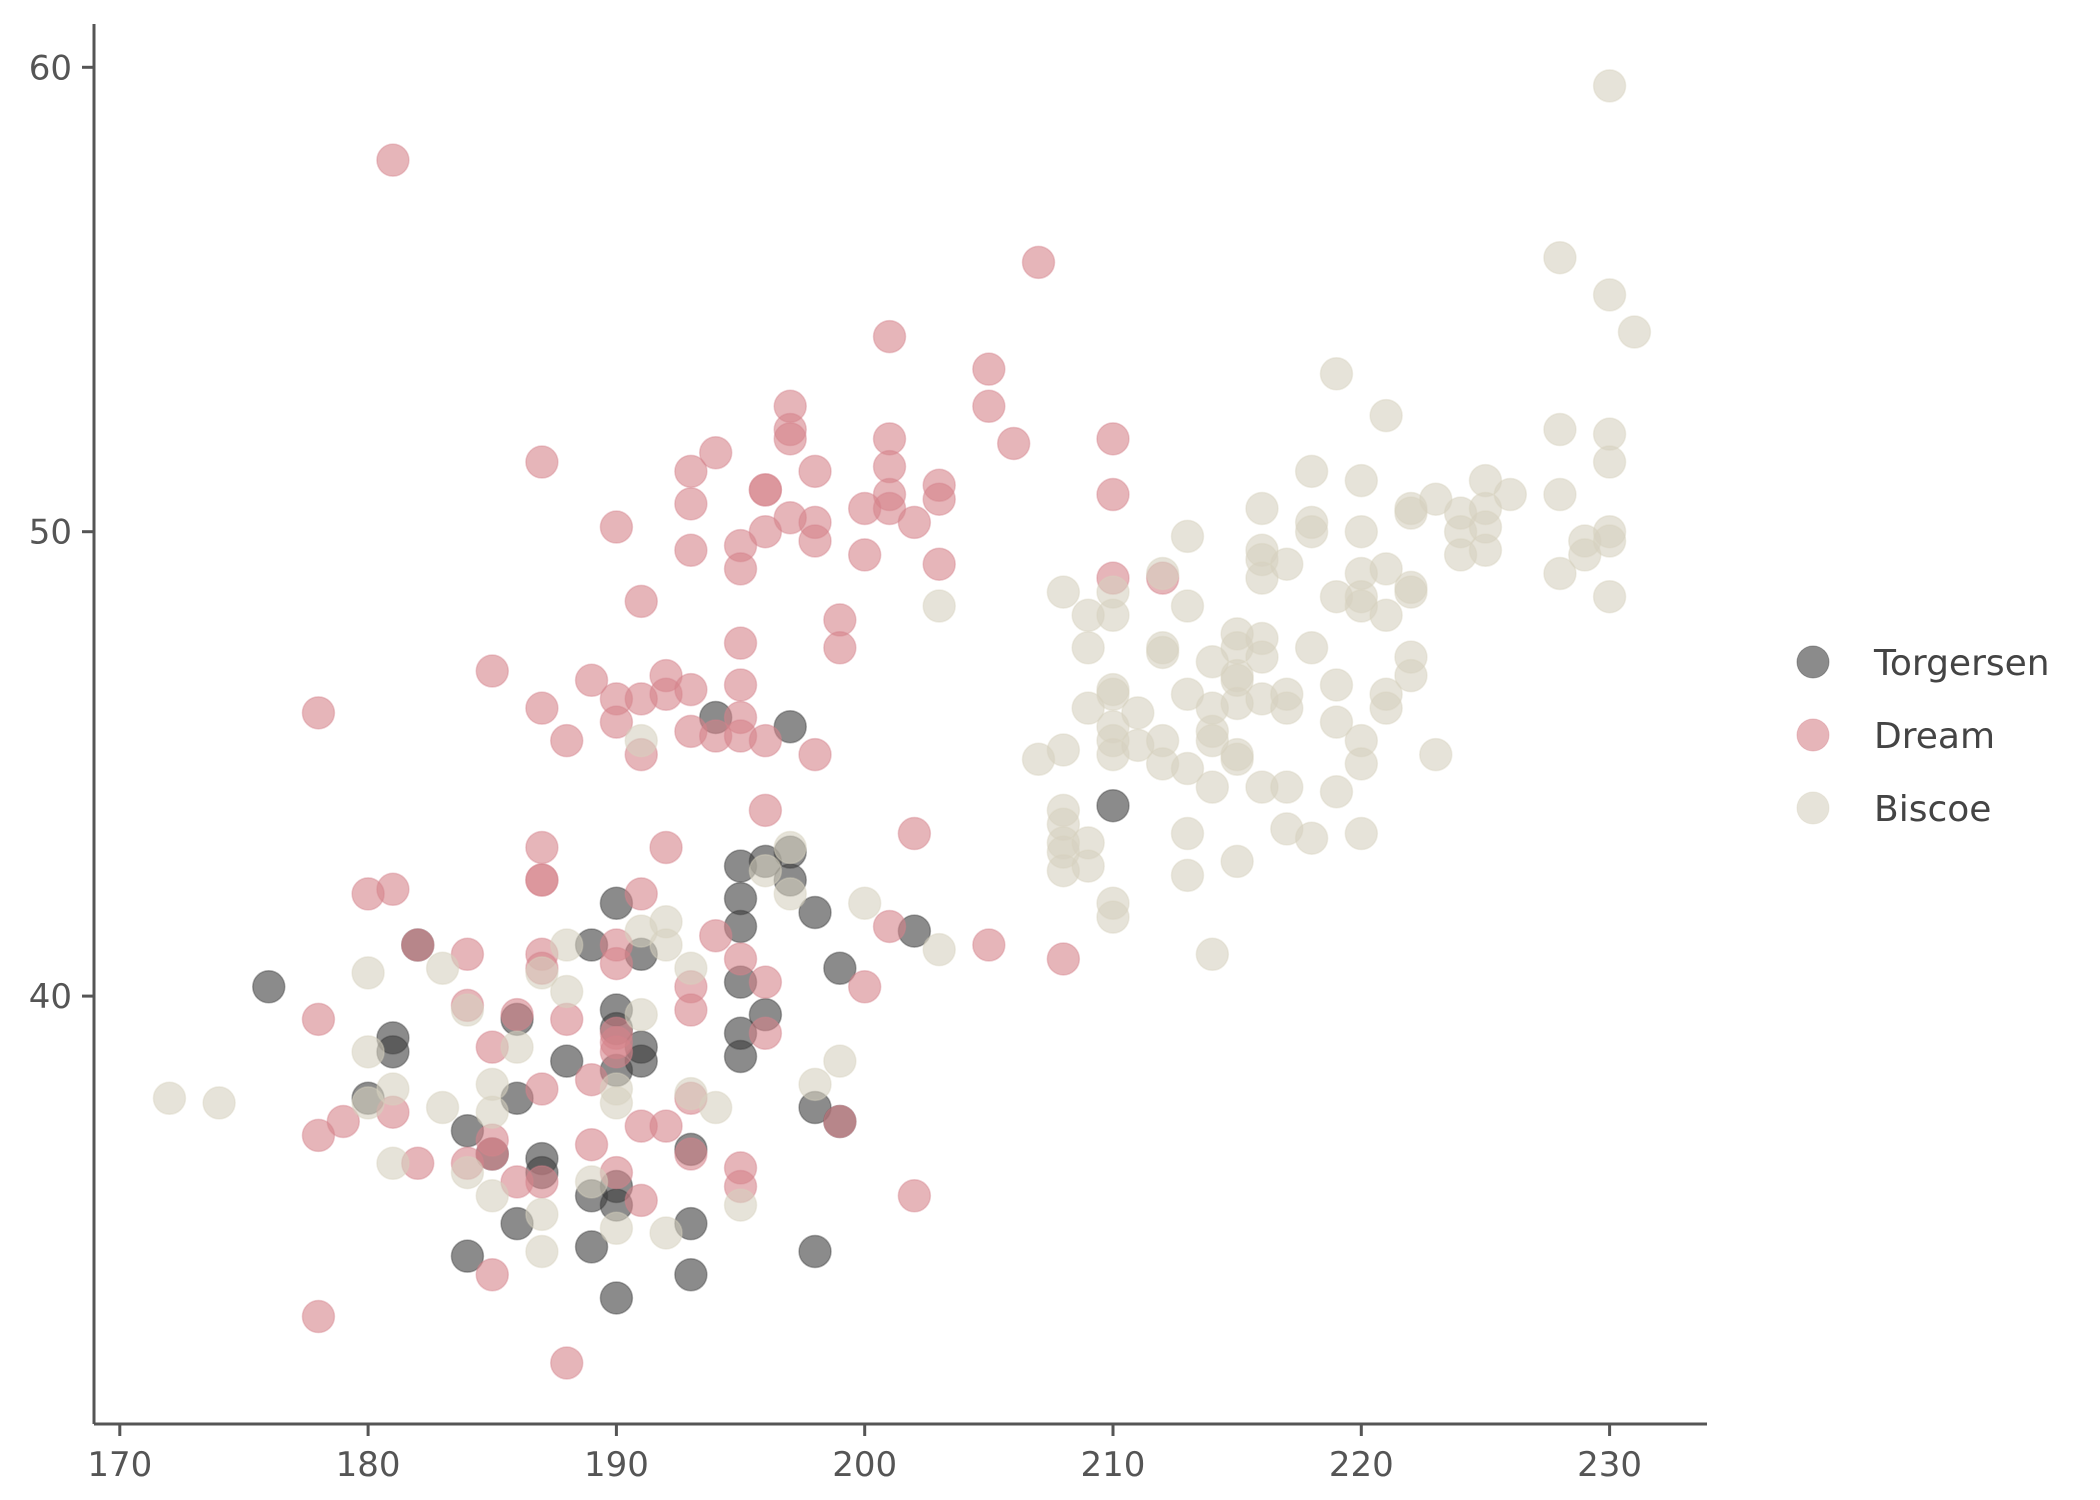 Image resolution: width=2100 pixels, height=1500 pixels. Describe the element at coordinates (1932, 809) in the screenshot. I see `legend-label: Biscoe` at that location.